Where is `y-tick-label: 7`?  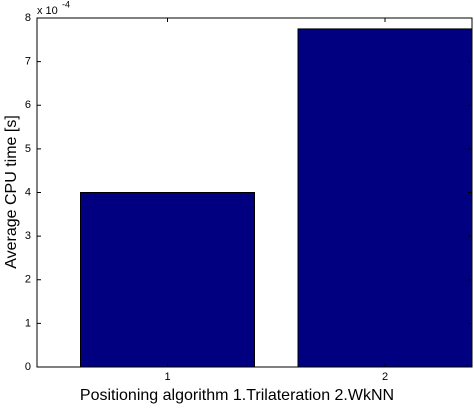 y-tick-label: 7 is located at coordinates (28, 62).